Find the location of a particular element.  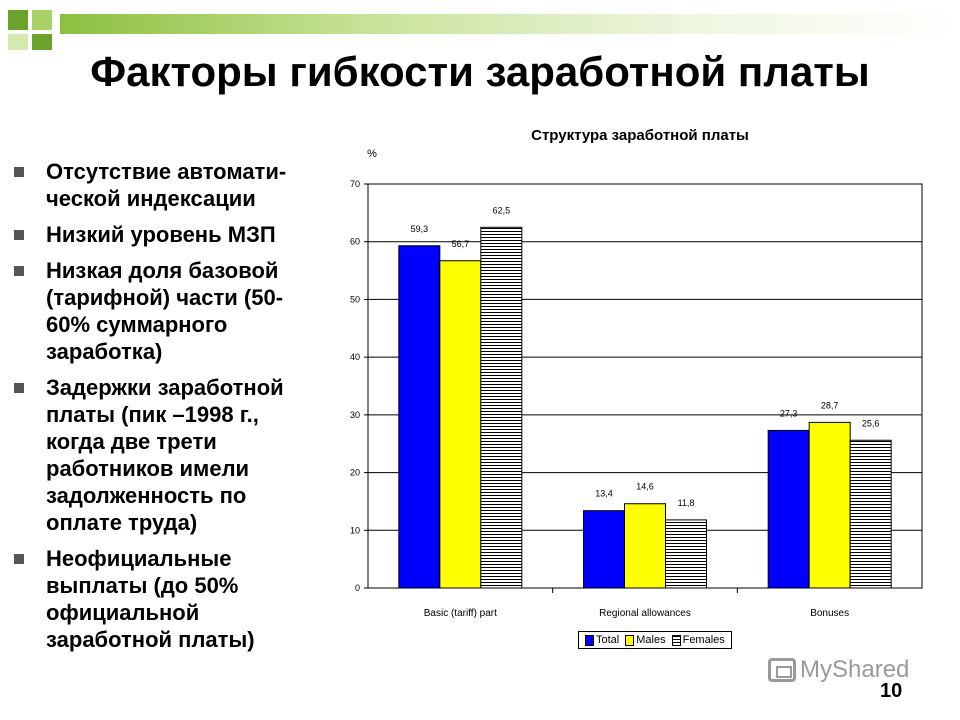

data-label: 25,6 is located at coordinates (871, 423).